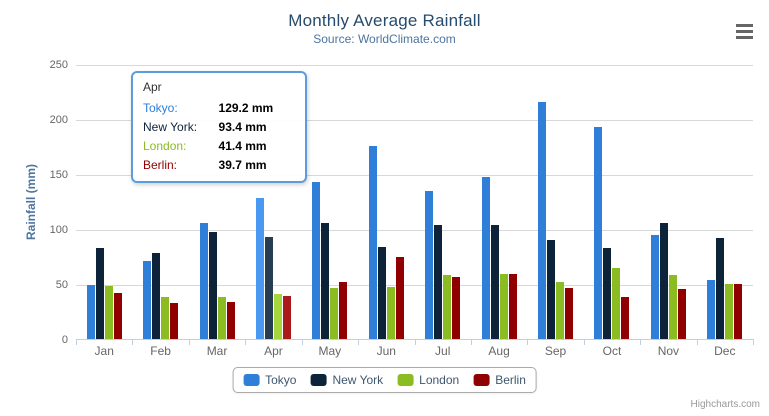 The width and height of the screenshot is (769, 416). Describe the element at coordinates (99, 294) in the screenshot. I see `bar-new-york-jan` at that location.